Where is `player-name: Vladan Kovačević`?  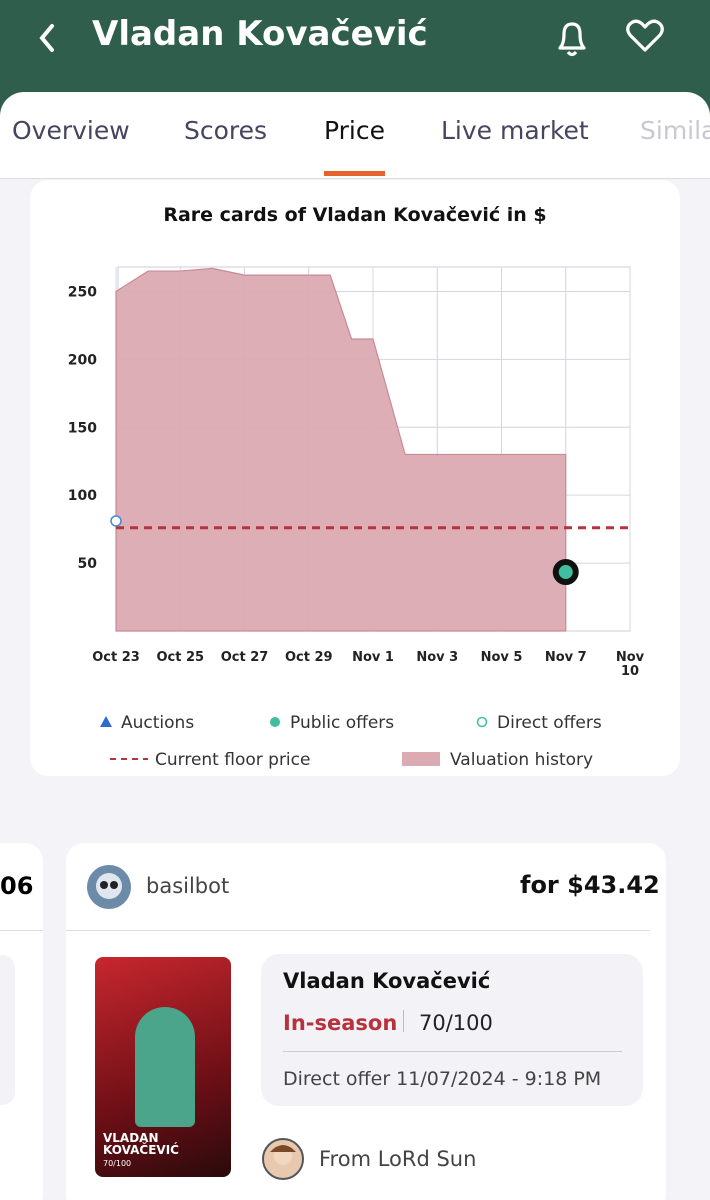
player-name: Vladan Kovačević is located at coordinates (387, 981).